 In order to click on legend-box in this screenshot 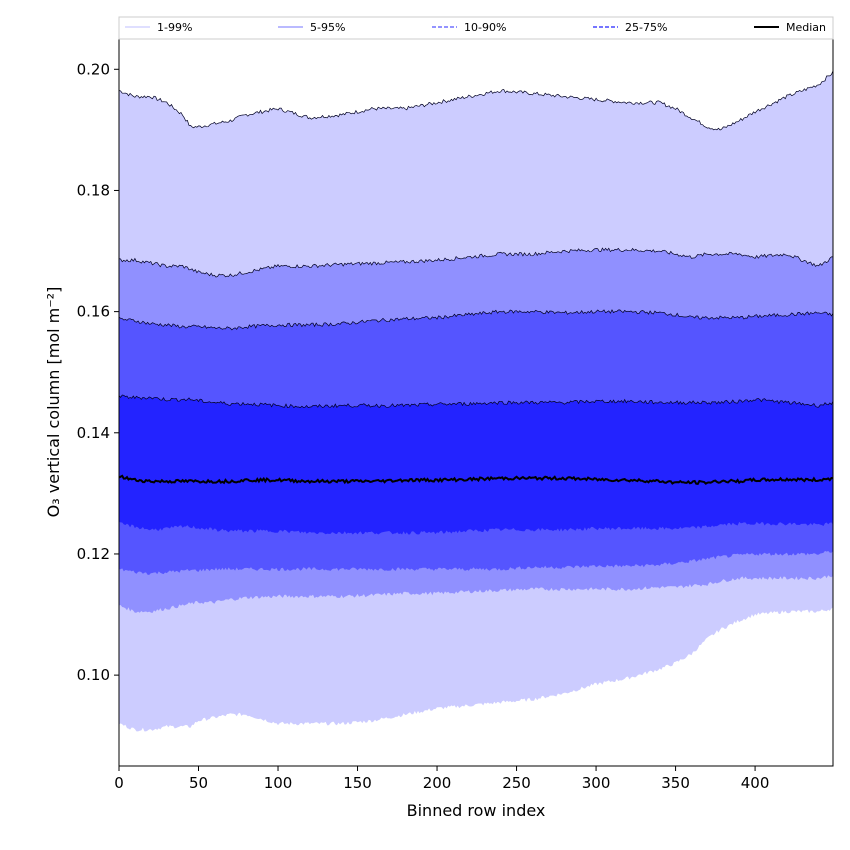, I will do `click(476, 28)`.